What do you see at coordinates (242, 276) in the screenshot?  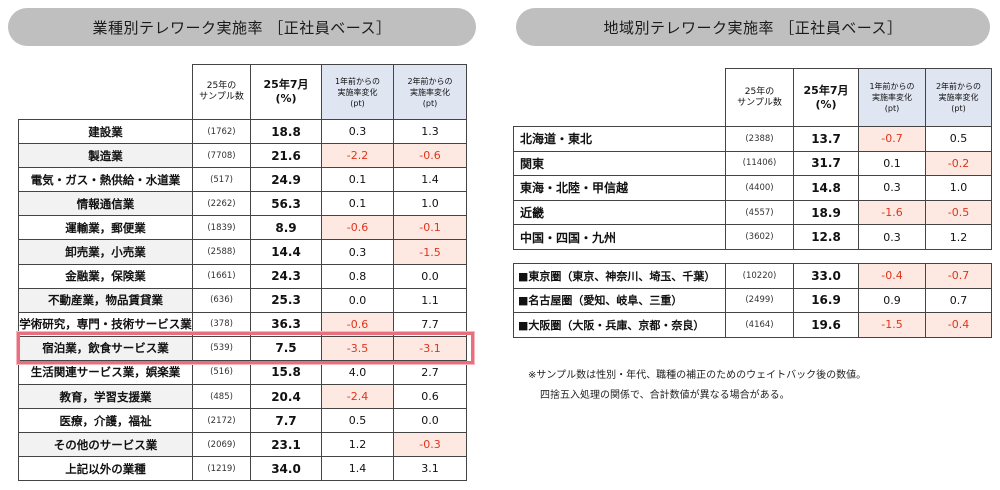 I see `table-row: 金融業，保険業 (1661) 24.3 0.8 0.0` at bounding box center [242, 276].